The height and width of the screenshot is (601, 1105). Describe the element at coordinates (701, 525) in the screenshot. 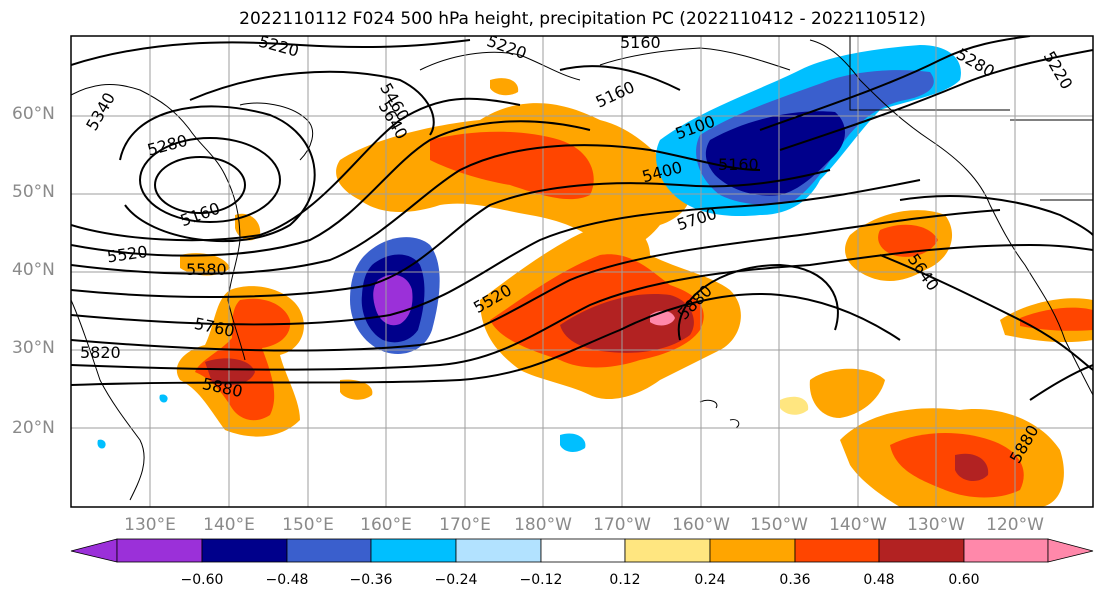

I see `lon-label: 160°W` at that location.